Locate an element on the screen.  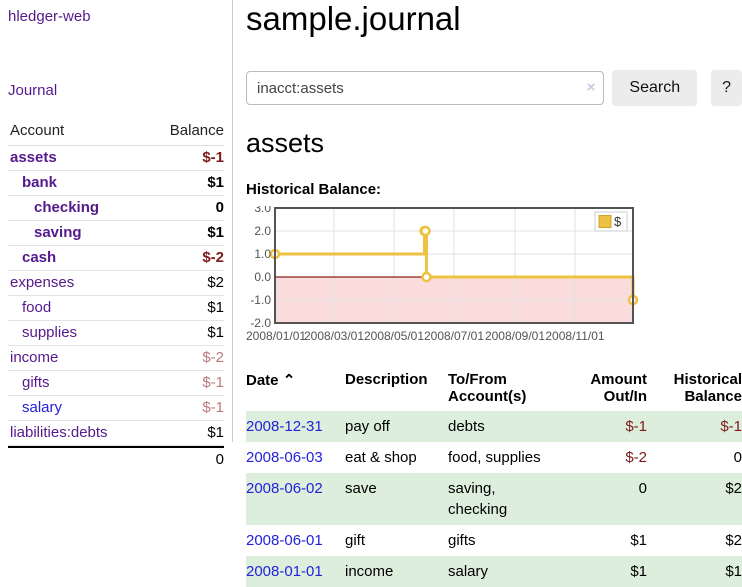
clear-search-icon: × is located at coordinates (591, 87).